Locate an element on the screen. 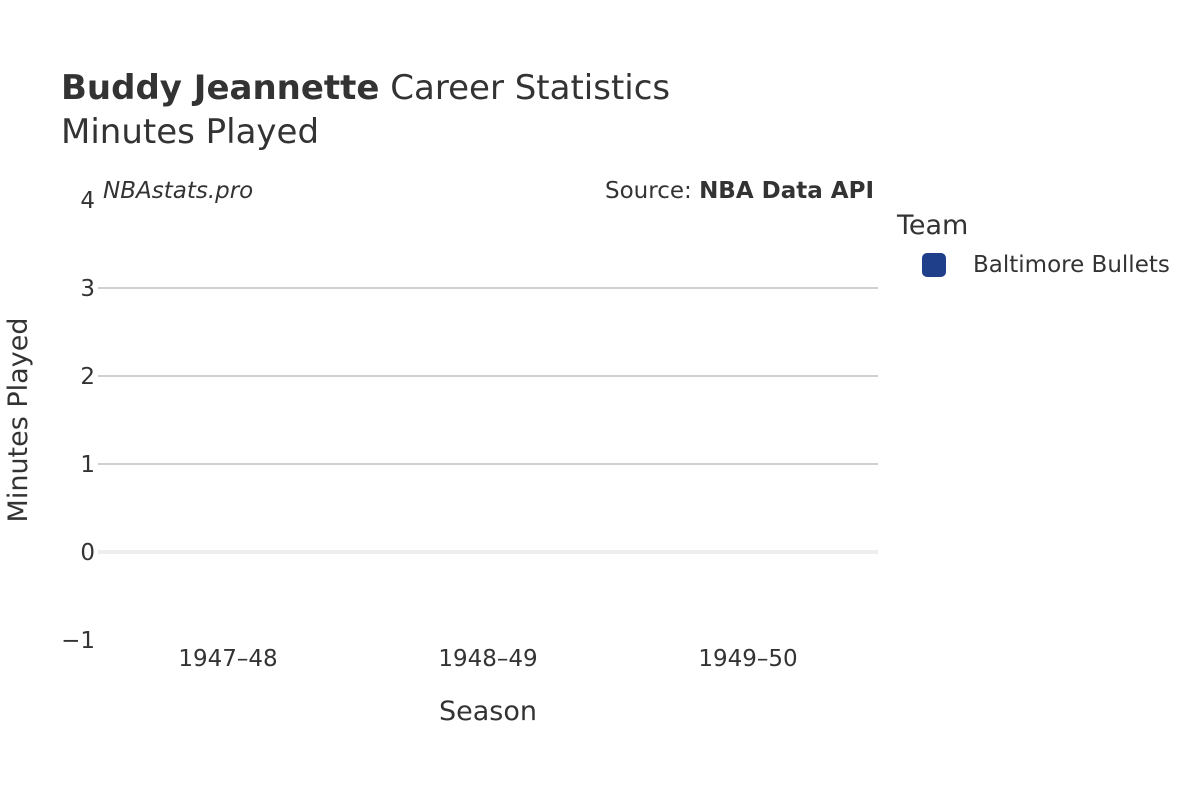  watermark: NBAstats.pro is located at coordinates (178, 191).